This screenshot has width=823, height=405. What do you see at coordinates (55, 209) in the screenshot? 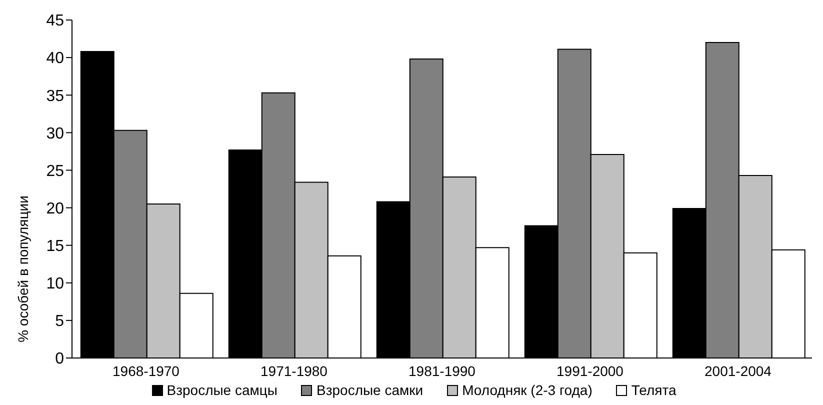
I see `y-tick-label: 20` at bounding box center [55, 209].